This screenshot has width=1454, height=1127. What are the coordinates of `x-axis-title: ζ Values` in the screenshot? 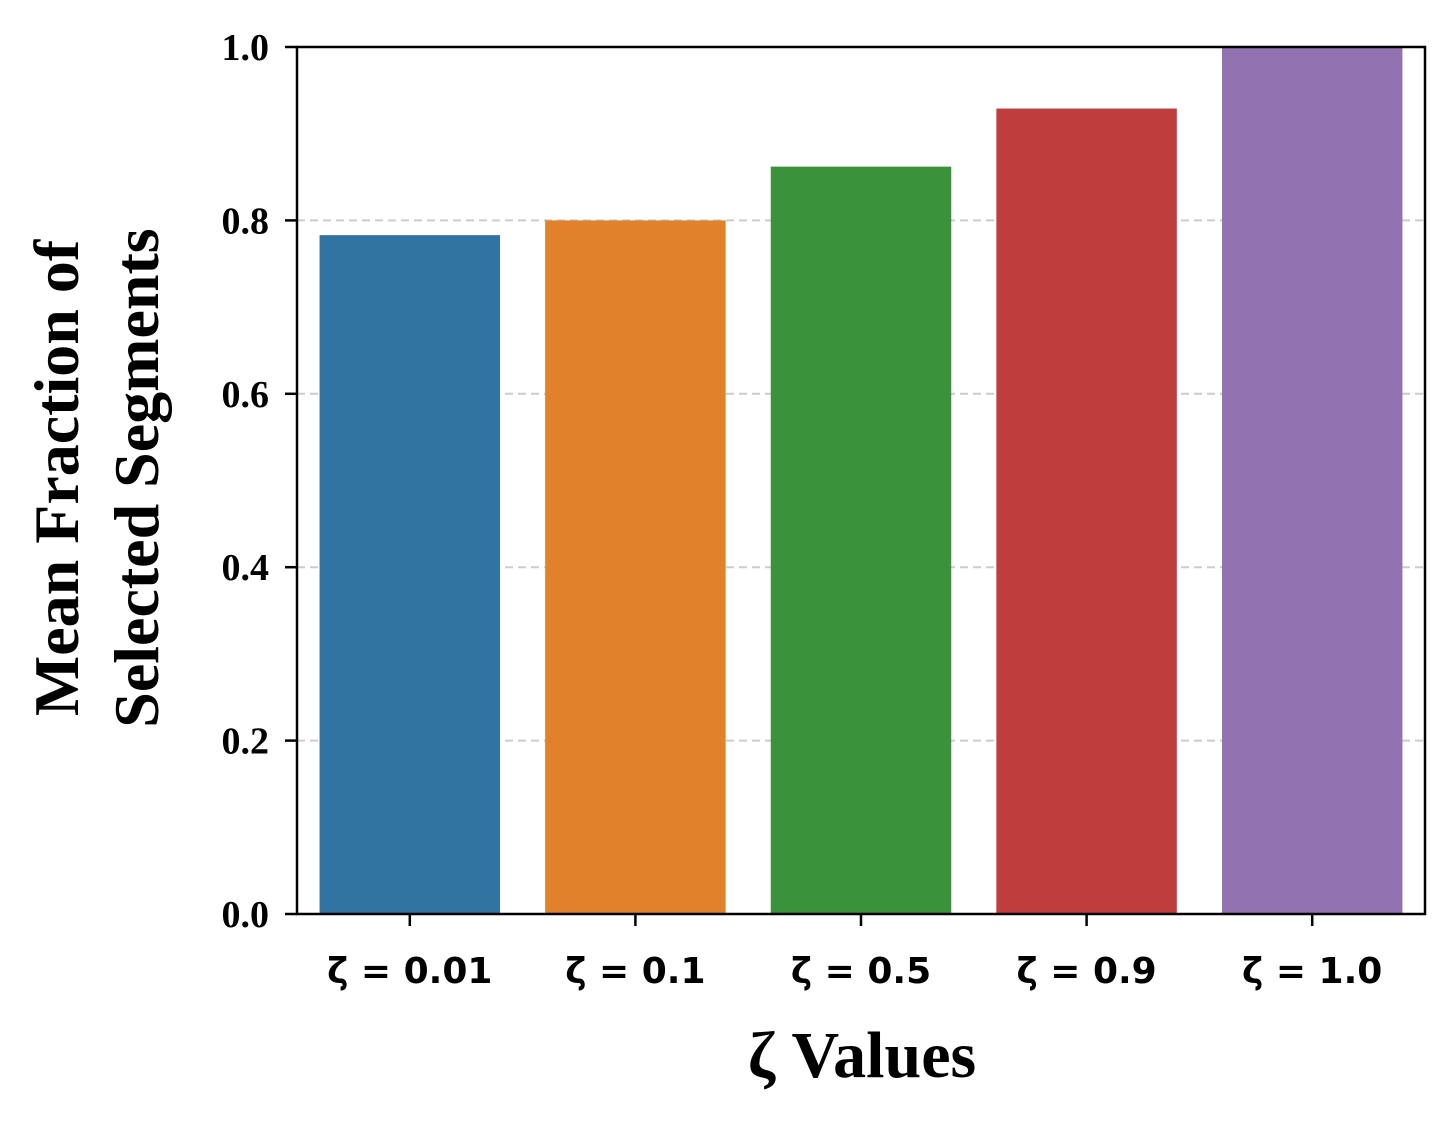 It's located at (862, 1055).